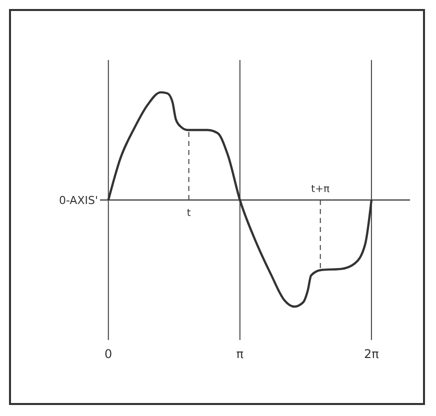  Describe the element at coordinates (240, 354) in the screenshot. I see `x-tick-label: π` at that location.